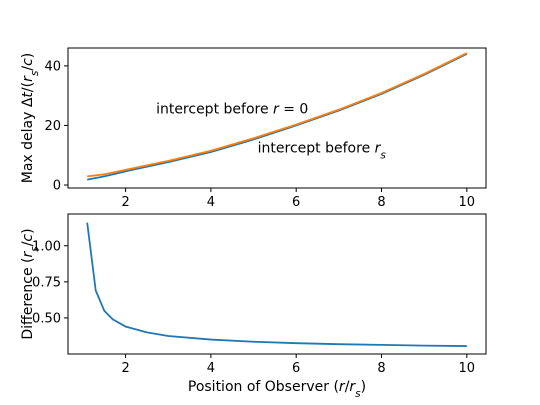 Image resolution: width=540 pixels, height=405 pixels. What do you see at coordinates (30, 283) in the screenshot?
I see `y-axis-label: Difference (rs/c)` at bounding box center [30, 283].